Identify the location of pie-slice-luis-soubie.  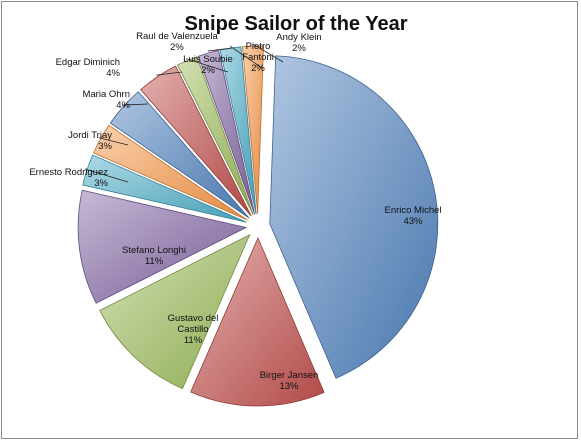
(215, 136).